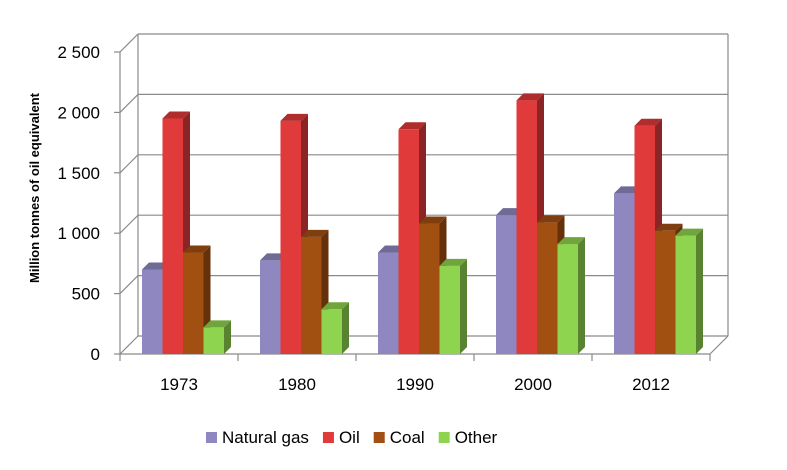 Image resolution: width=787 pixels, height=470 pixels. I want to click on legend-item: Coal, so click(399, 437).